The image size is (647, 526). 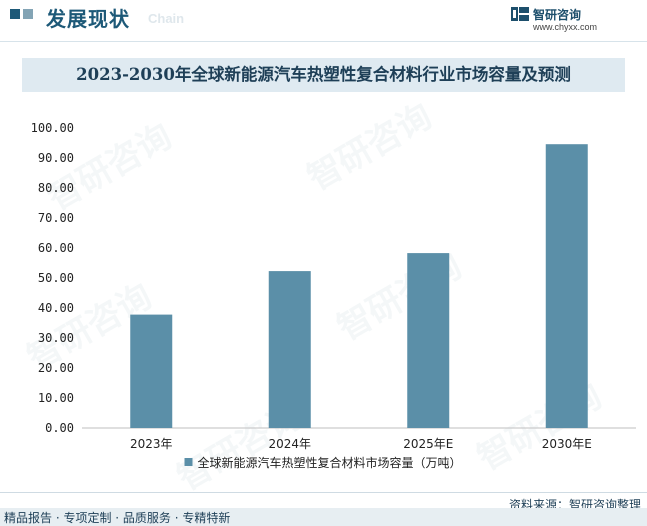 I want to click on header: 发展现状 Chain 智研咨询 www.chyxx.com, so click(x=323, y=17).